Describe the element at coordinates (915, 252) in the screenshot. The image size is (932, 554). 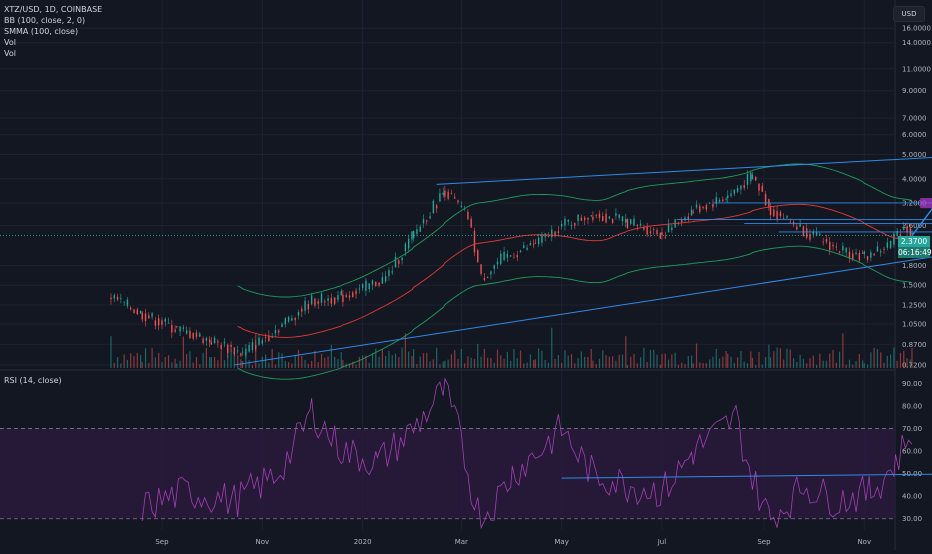
I see `countdown-tag: 06:16:49` at that location.